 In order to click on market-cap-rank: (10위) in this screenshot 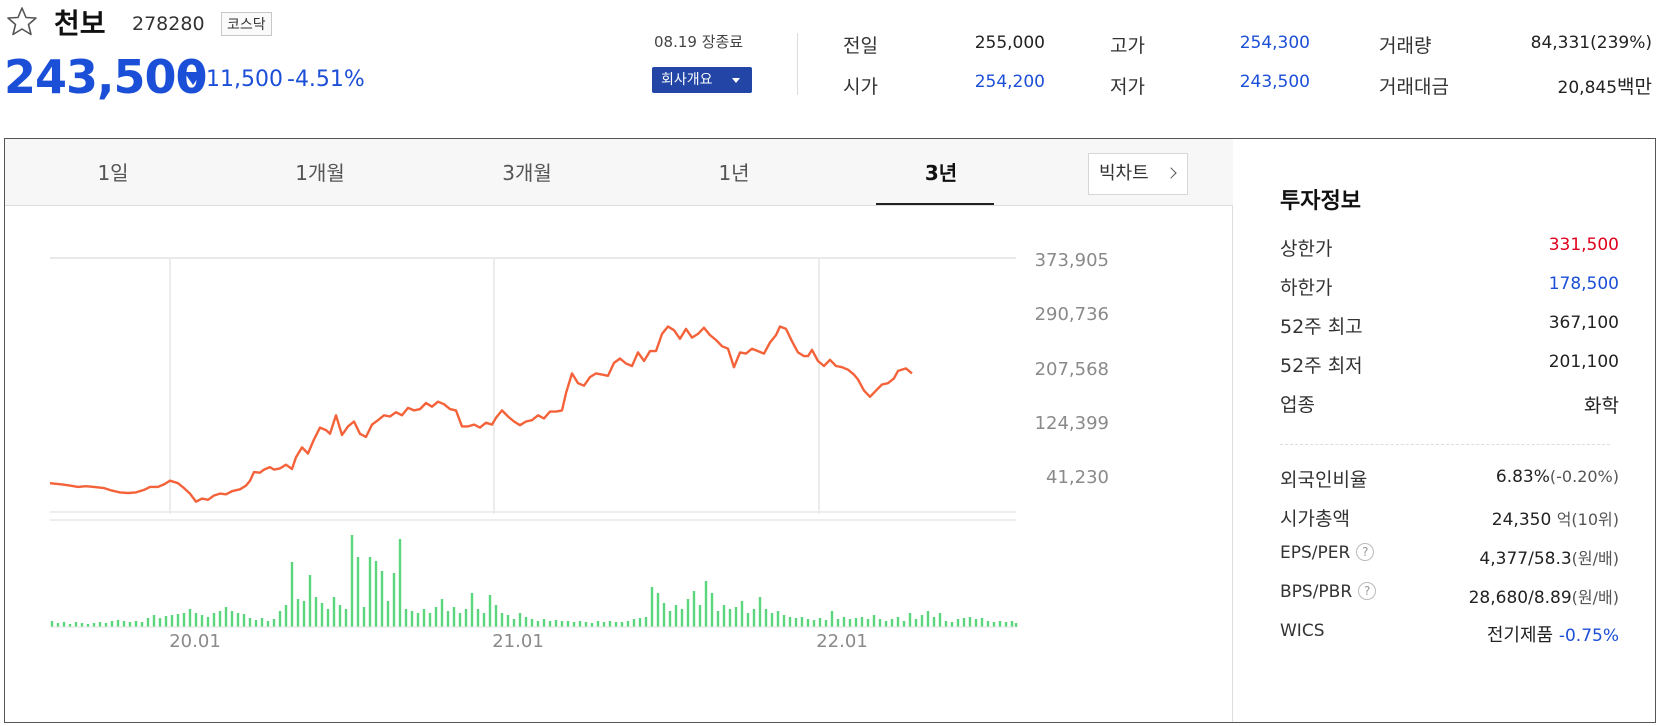, I will do `click(1595, 519)`.